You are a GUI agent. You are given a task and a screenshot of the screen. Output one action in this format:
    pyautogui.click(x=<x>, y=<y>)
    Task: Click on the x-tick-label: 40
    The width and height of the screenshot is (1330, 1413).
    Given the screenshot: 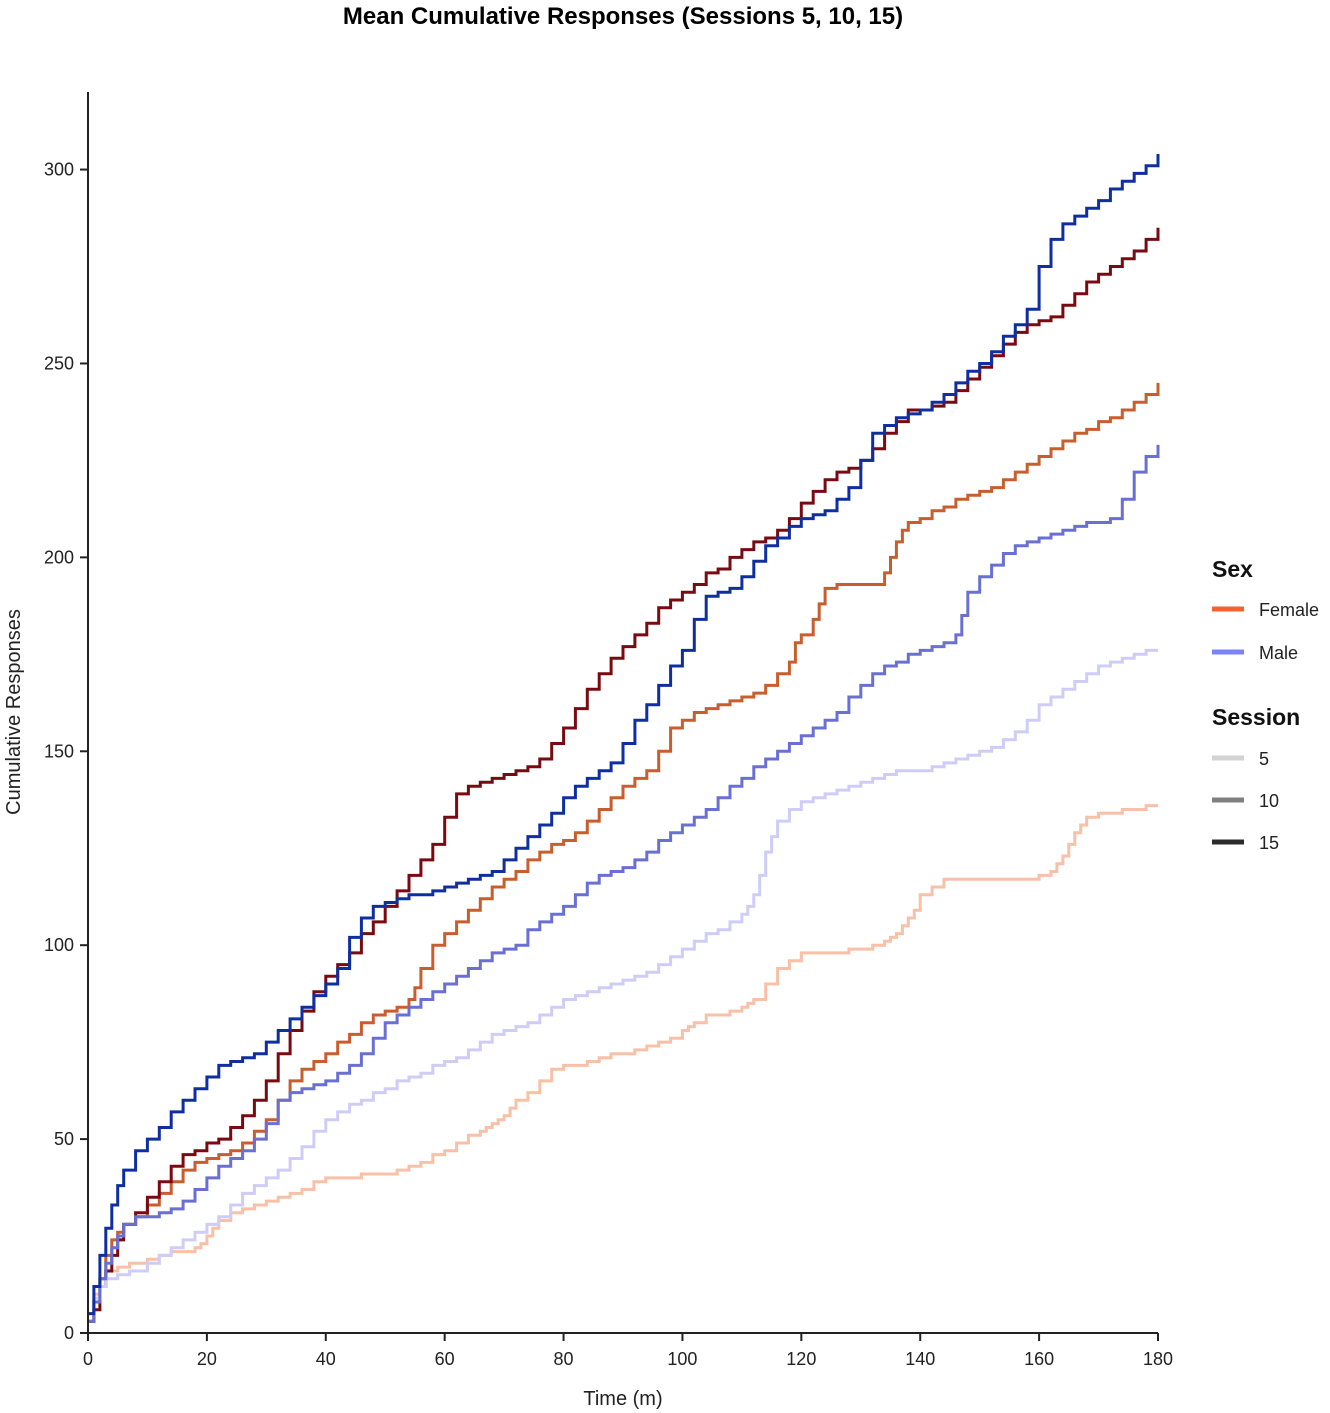 What is the action you would take?
    pyautogui.click(x=326, y=1359)
    